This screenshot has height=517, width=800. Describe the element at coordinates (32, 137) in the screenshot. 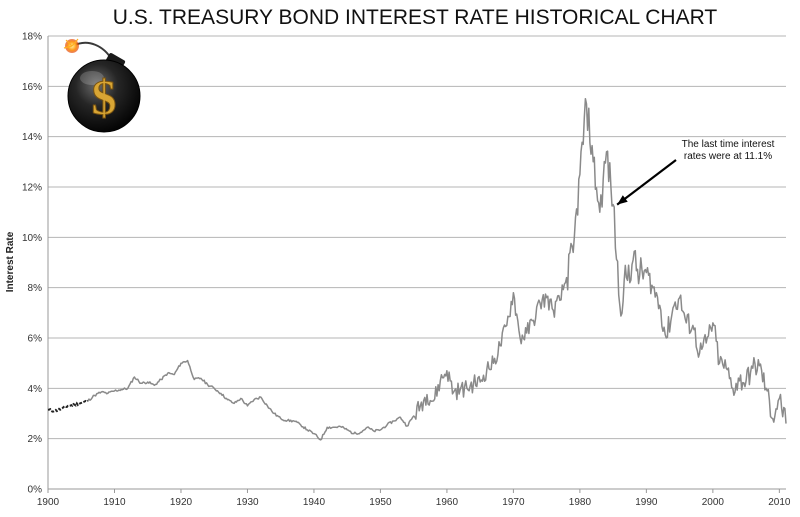

I see `y-tick-label: 14%` at that location.